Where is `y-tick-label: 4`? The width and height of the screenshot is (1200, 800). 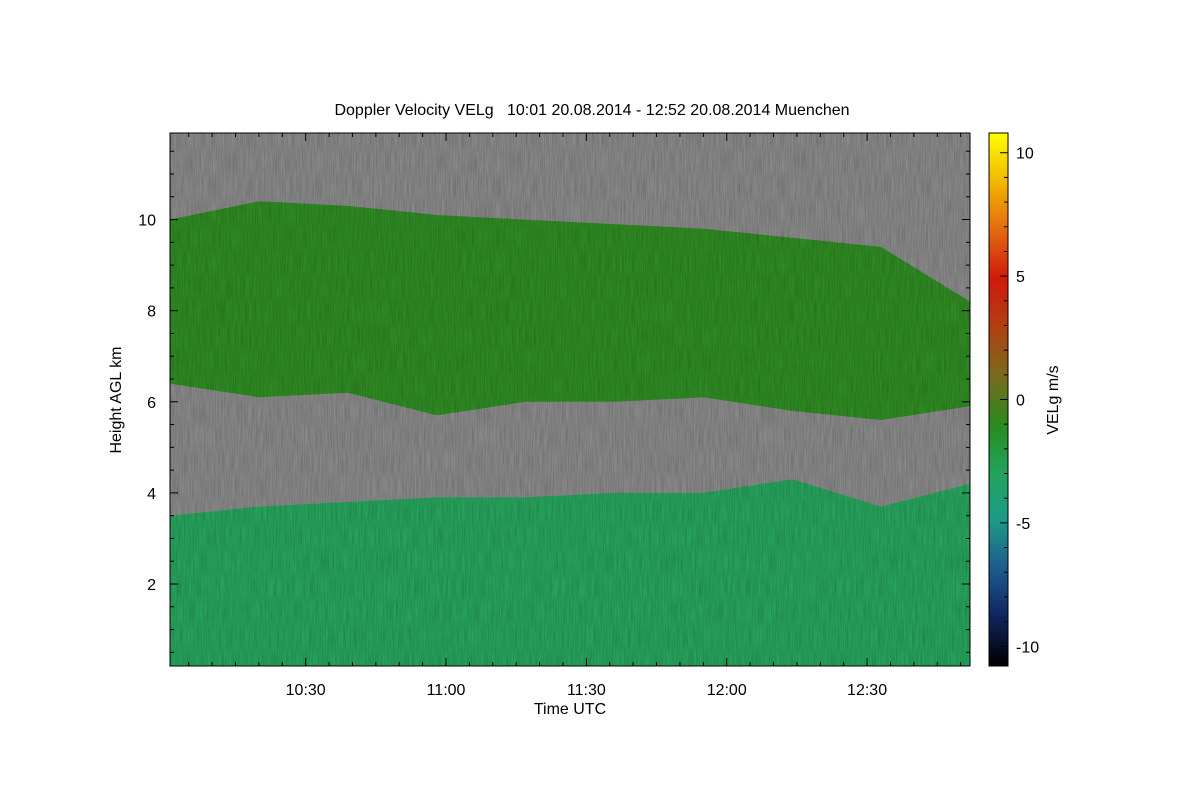 y-tick-label: 4 is located at coordinates (151, 494).